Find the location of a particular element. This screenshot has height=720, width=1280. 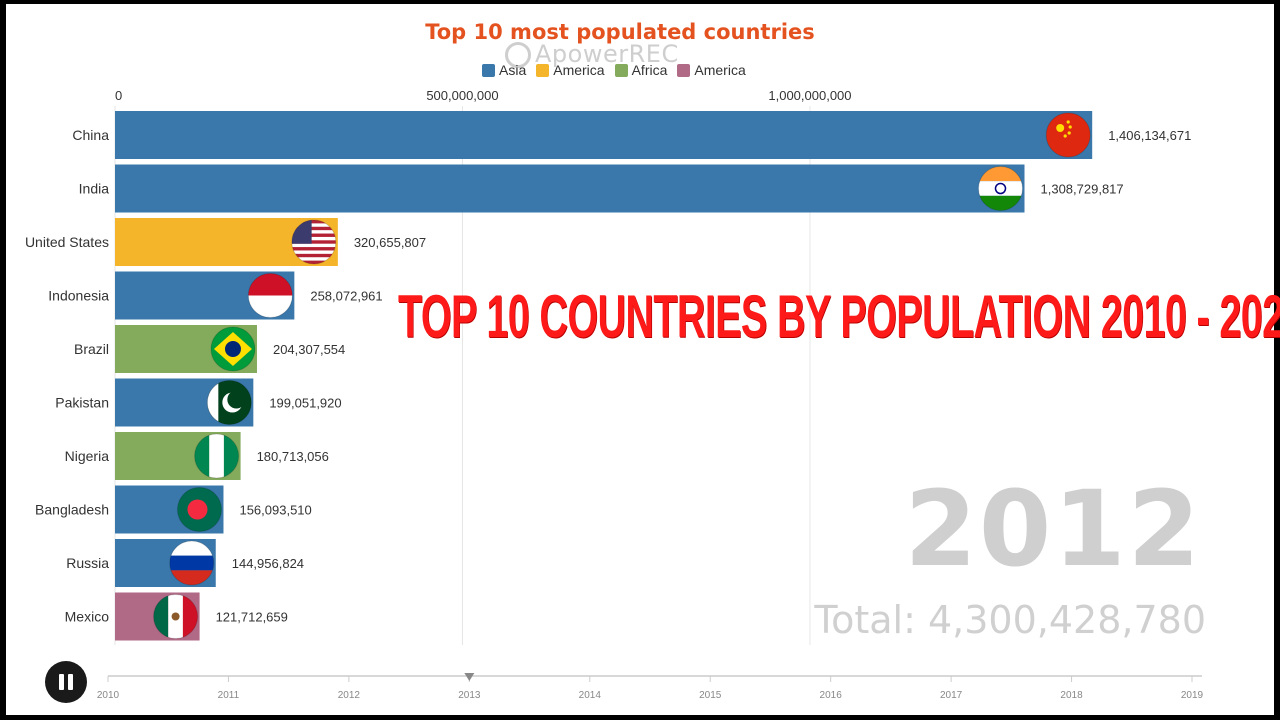

value-label: 199,051,920 is located at coordinates (305, 403).